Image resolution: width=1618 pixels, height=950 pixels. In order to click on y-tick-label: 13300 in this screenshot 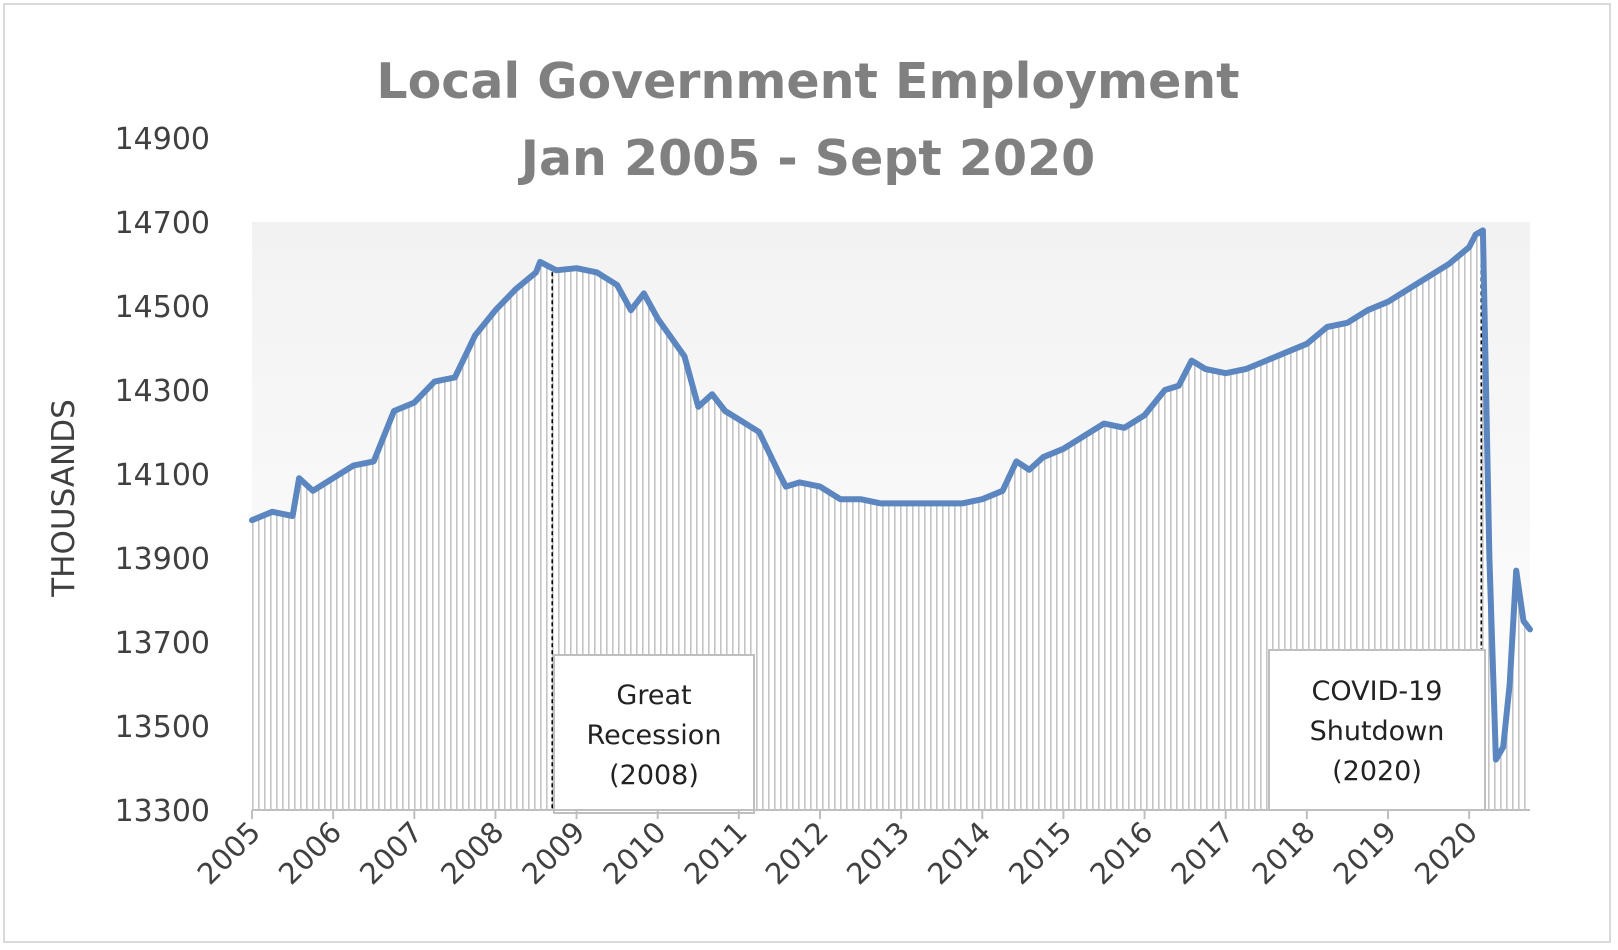, I will do `click(162, 811)`.